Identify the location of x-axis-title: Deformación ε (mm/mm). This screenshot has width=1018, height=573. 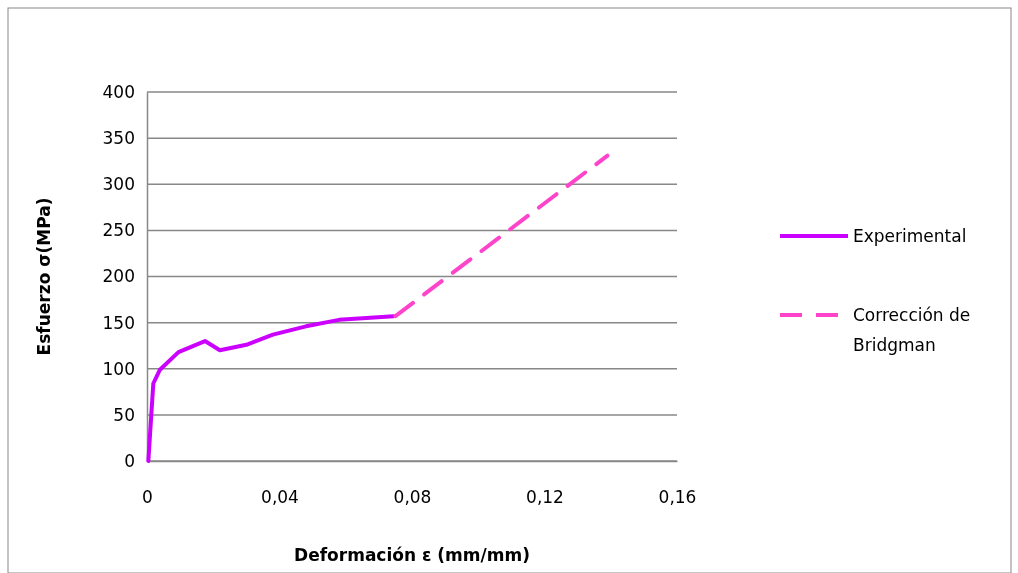
(412, 555).